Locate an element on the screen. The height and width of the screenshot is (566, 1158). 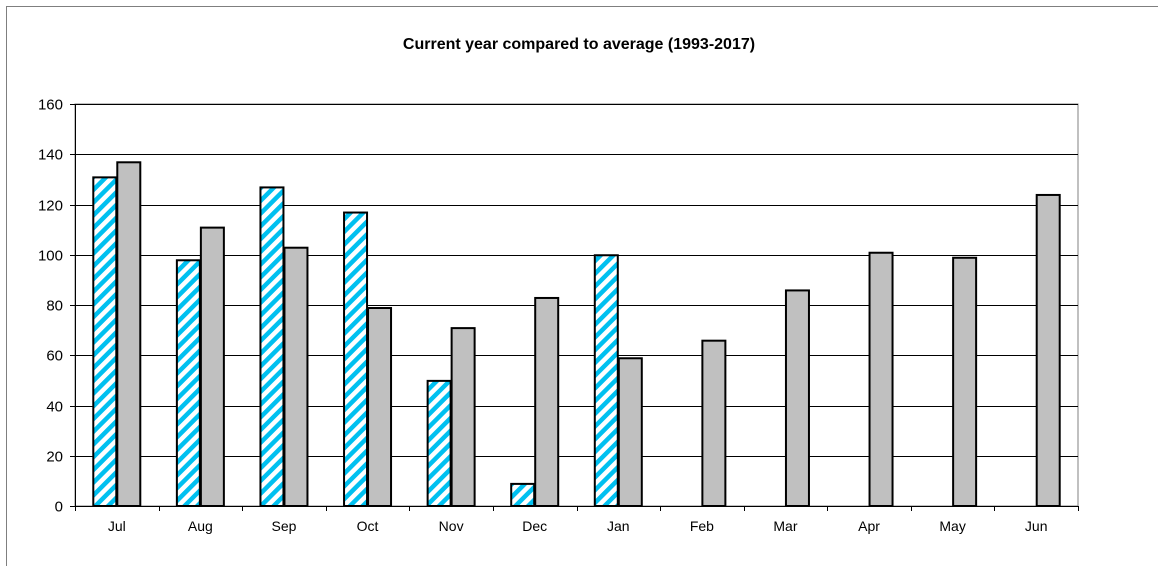
x-tick-label: Apr is located at coordinates (869, 526).